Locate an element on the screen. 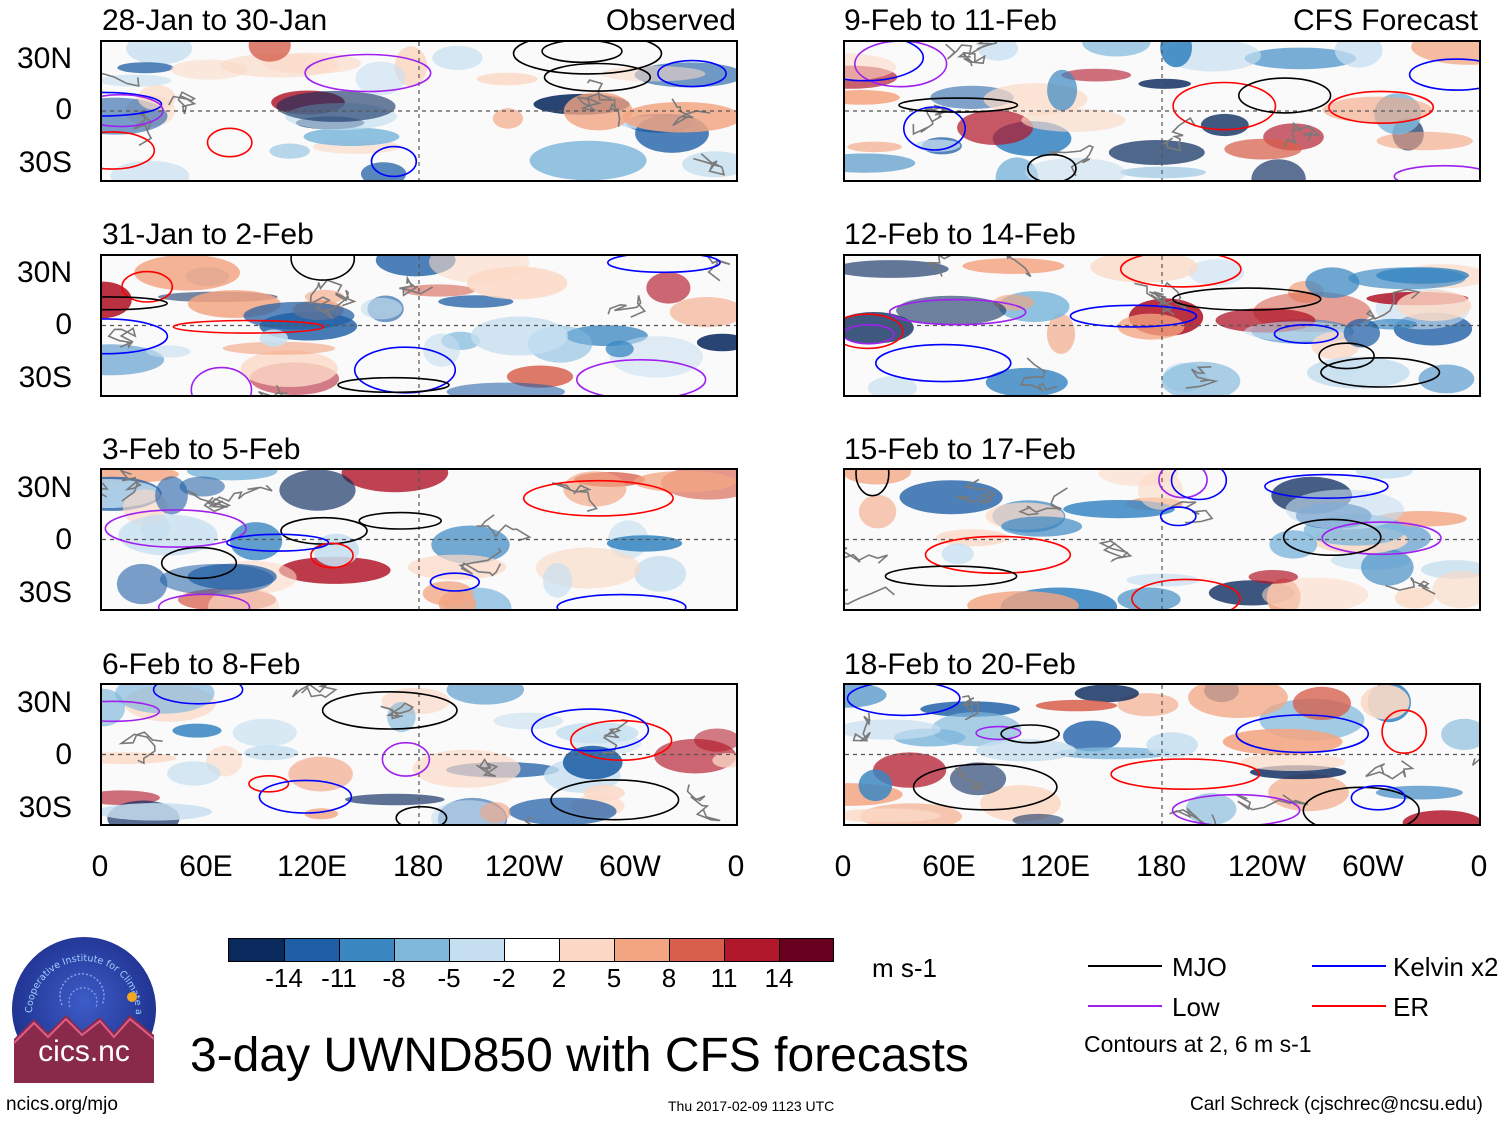 The height and width of the screenshot is (1121, 1510). lon-label: 60E is located at coordinates (206, 866).